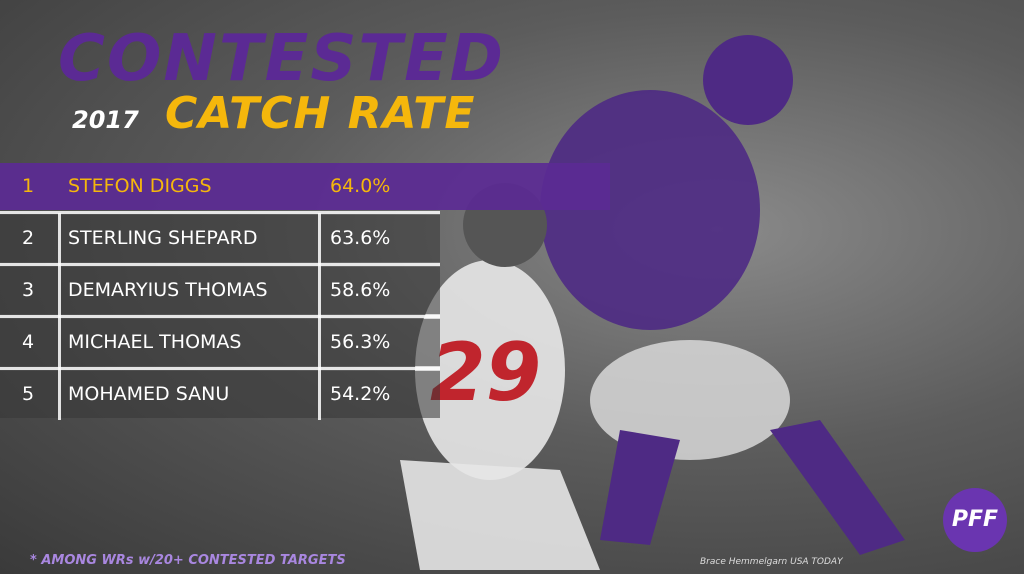 This screenshot has height=574, width=1024. I want to click on table-row: 5 MOHAMED SANU 54.2%, so click(220, 394).